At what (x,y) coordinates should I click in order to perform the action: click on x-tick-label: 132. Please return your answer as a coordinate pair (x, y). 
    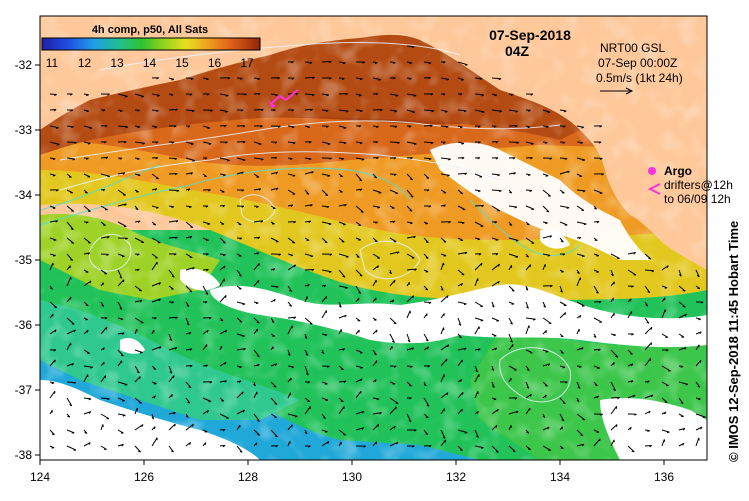
    Looking at the image, I should click on (456, 477).